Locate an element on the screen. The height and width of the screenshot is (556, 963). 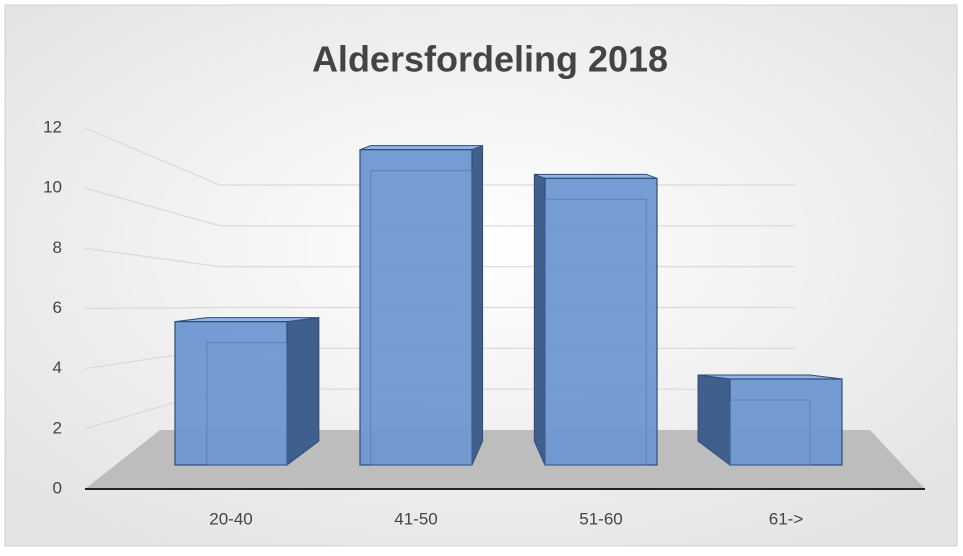
y-tick-label: 12 is located at coordinates (52, 126).